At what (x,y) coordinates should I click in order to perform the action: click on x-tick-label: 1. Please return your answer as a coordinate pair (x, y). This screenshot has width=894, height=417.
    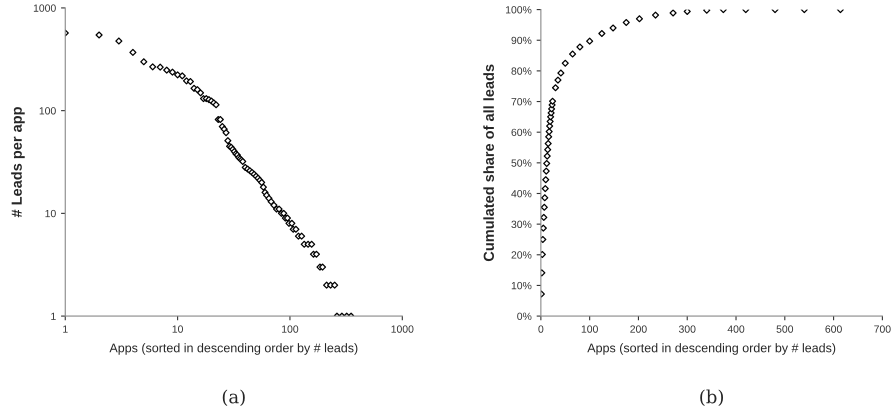
    Looking at the image, I should click on (65, 329).